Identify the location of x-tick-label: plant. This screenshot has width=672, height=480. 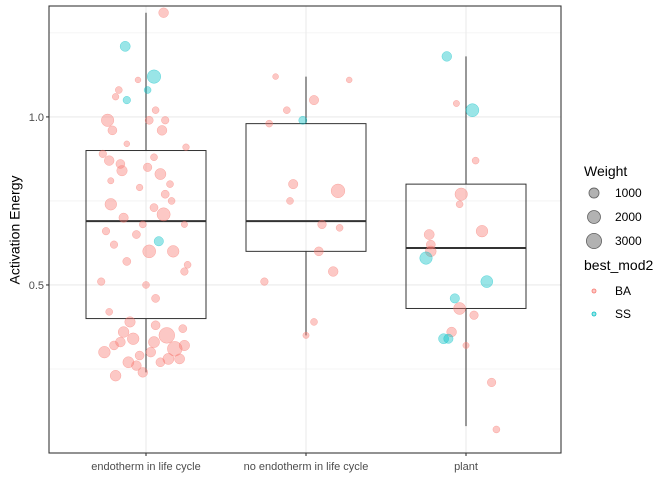
(466, 467).